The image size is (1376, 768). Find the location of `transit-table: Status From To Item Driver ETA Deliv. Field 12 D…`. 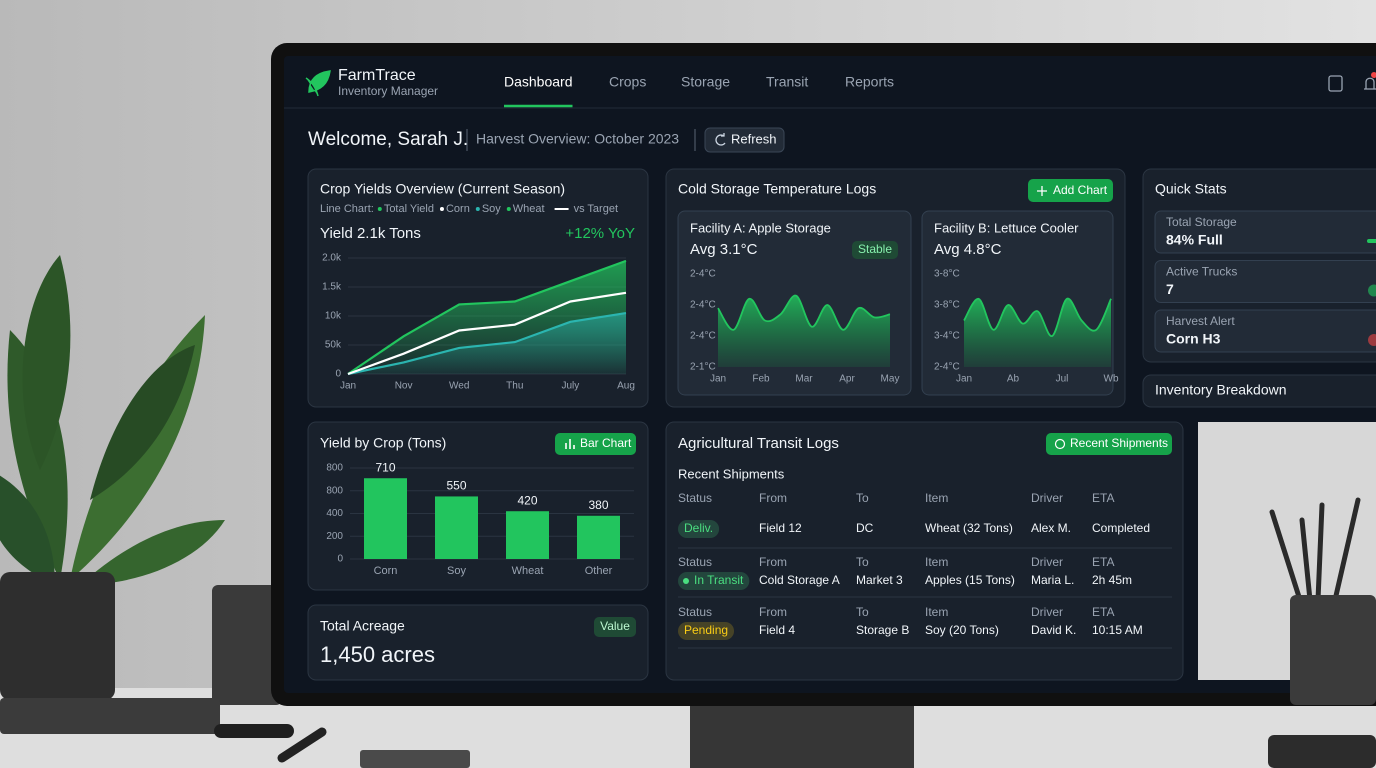

transit-table: Status From To Item Driver ETA Deliv. Field 12 D… is located at coordinates (925, 570).